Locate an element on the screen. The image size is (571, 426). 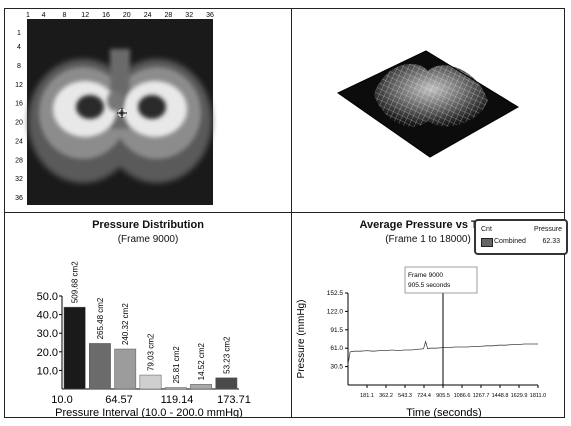
distribution-bar-label: 25.81 cm2 is located at coordinates (176, 365).